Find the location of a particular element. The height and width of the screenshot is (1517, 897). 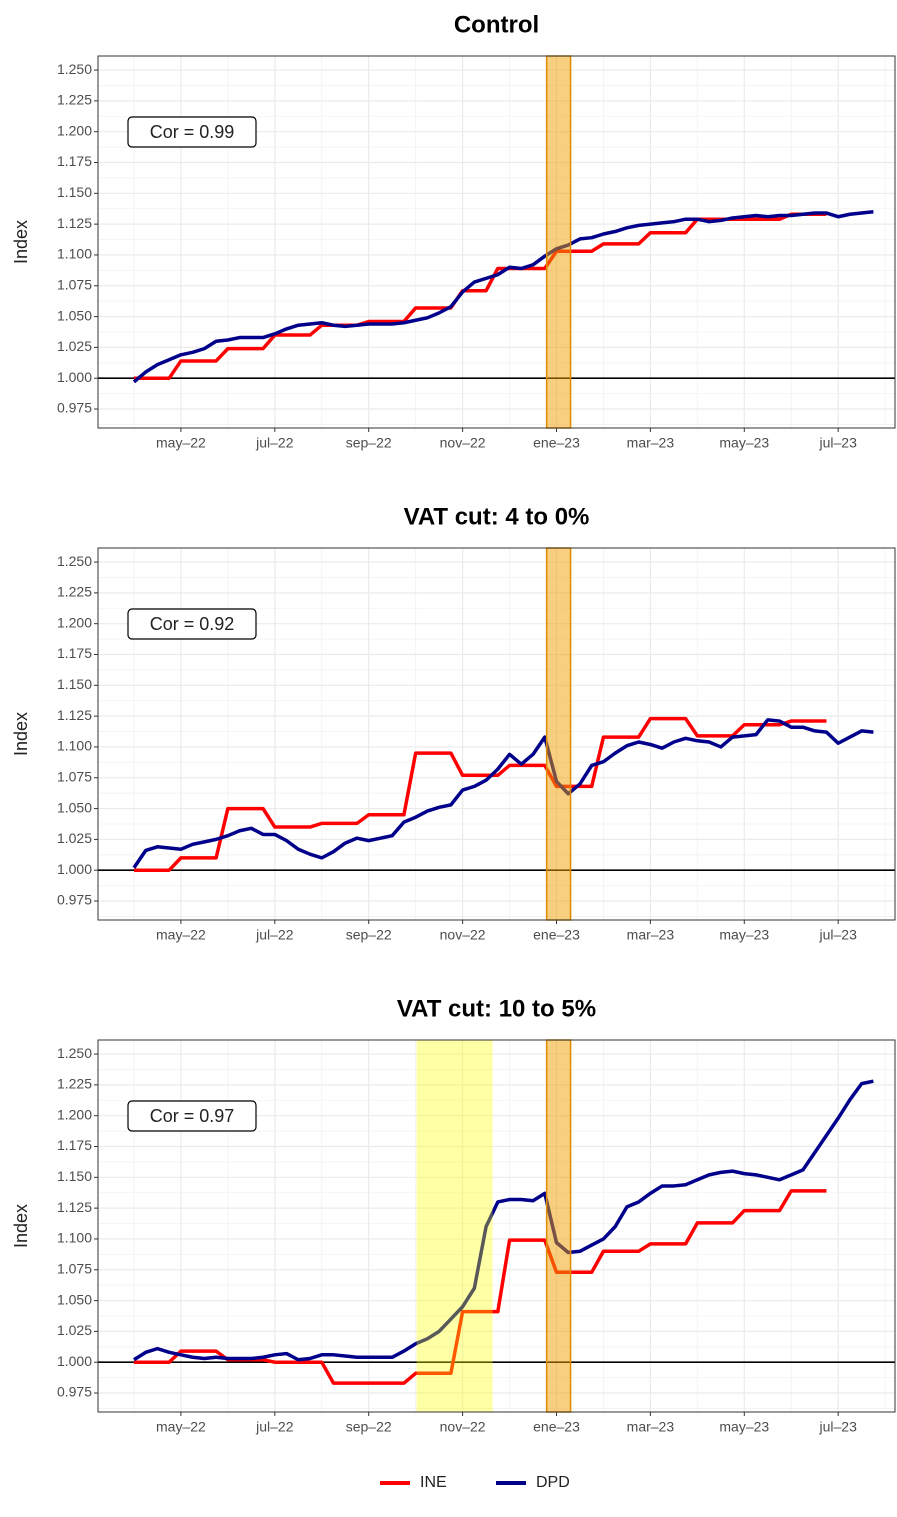

annotation: Cor = 0.92 is located at coordinates (192, 624).